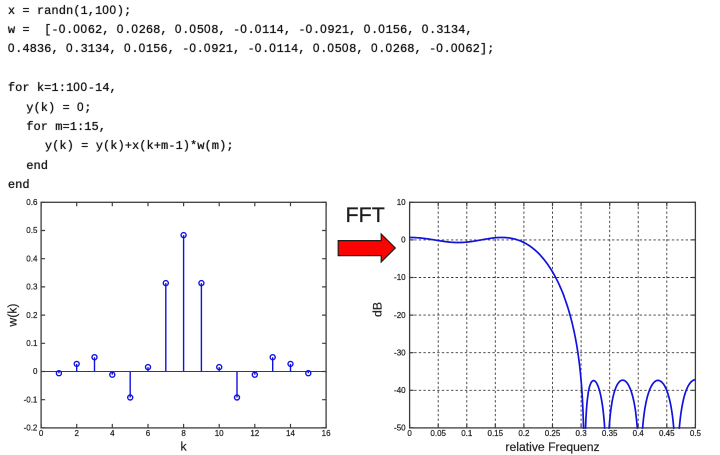 The width and height of the screenshot is (720, 455). Describe the element at coordinates (610, 433) in the screenshot. I see `svg-text: 0.35` at that location.